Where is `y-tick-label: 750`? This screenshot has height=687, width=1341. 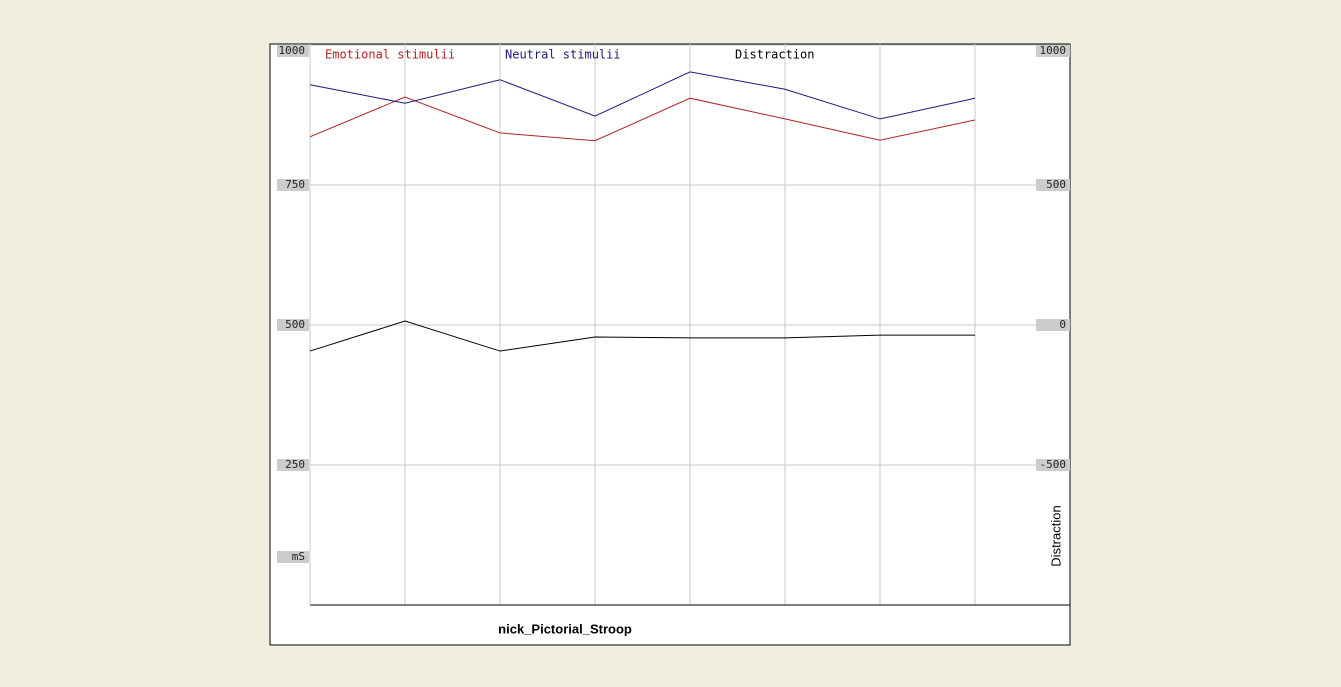 y-tick-label: 750 is located at coordinates (295, 184).